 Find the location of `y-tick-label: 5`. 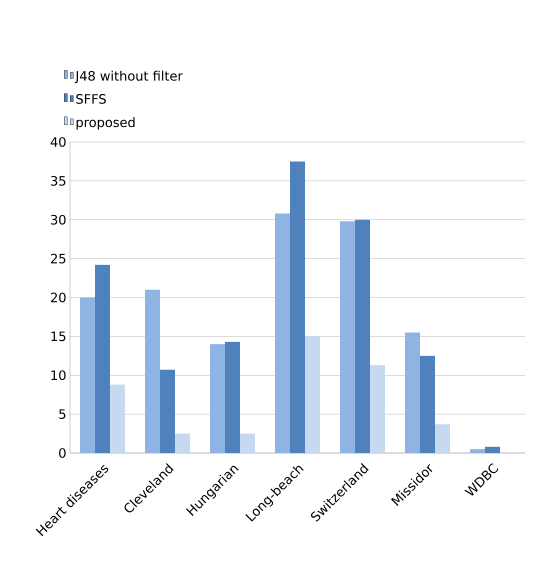

y-tick-label: 5 is located at coordinates (62, 414).